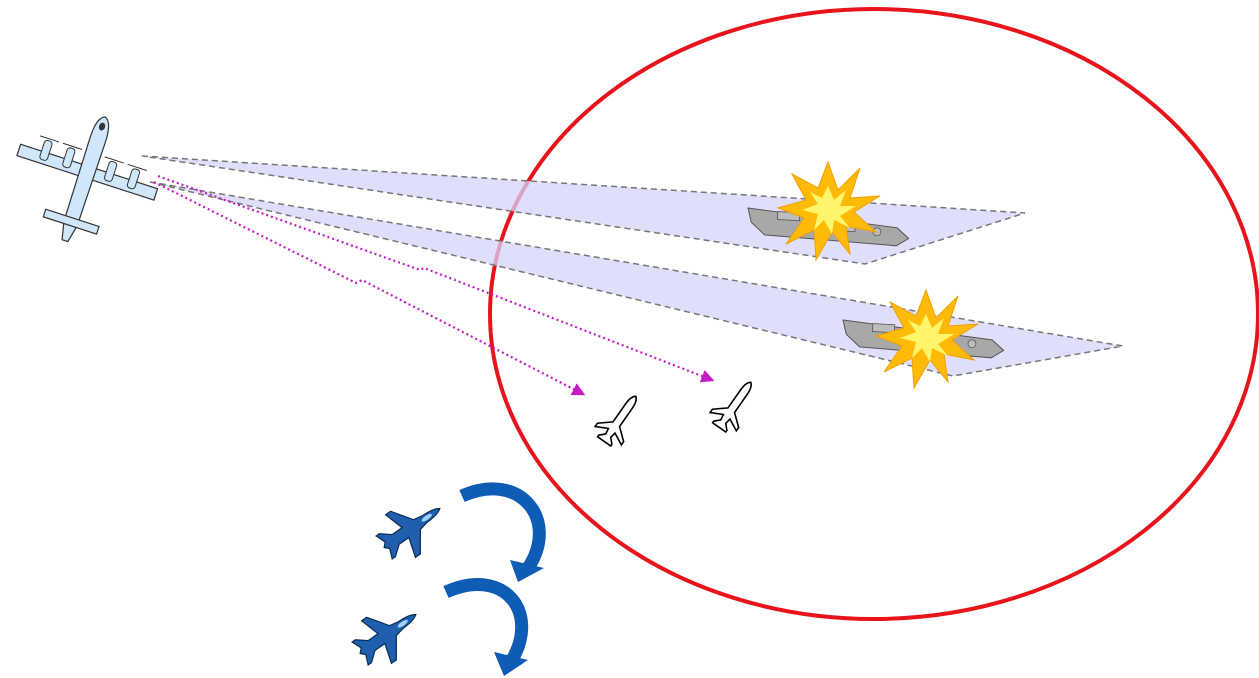 The image size is (1259, 678). I want to click on datalink-path-lower, so click(369, 288).